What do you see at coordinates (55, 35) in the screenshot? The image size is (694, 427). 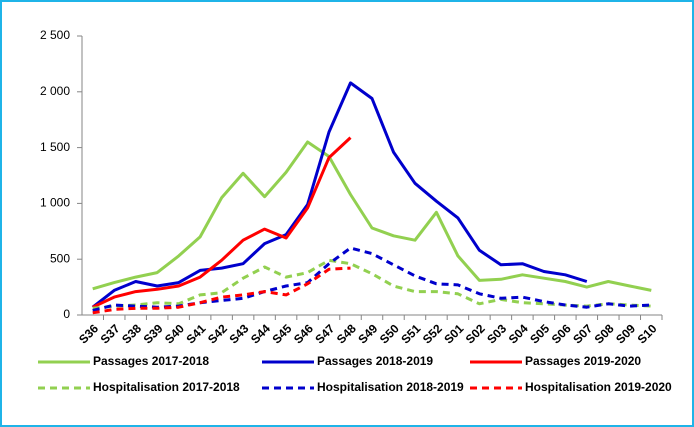 I see `y-tick-label: 2 500` at bounding box center [55, 35].